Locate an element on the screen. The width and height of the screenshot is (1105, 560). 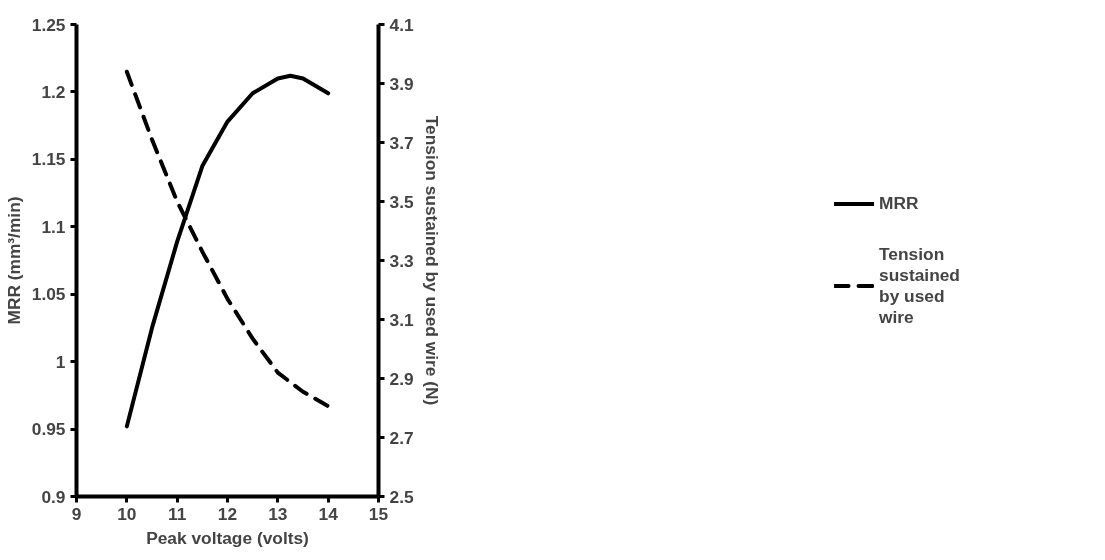
y2-tick-label: 2.7 is located at coordinates (401, 437).